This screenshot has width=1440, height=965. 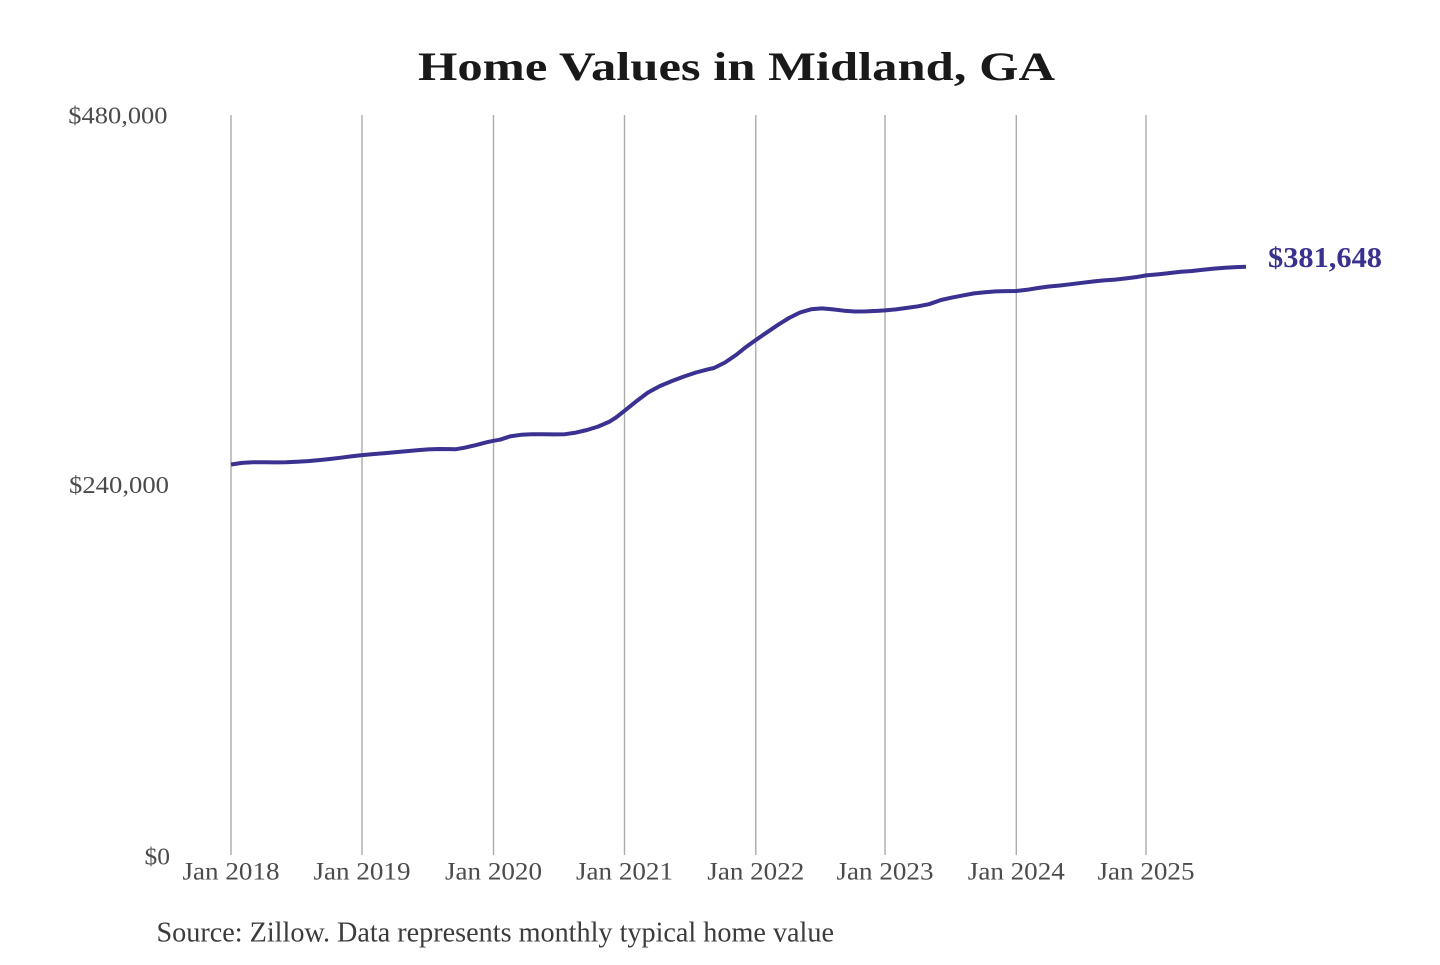 What do you see at coordinates (119, 485) in the screenshot?
I see `svg-text: $240,000` at bounding box center [119, 485].